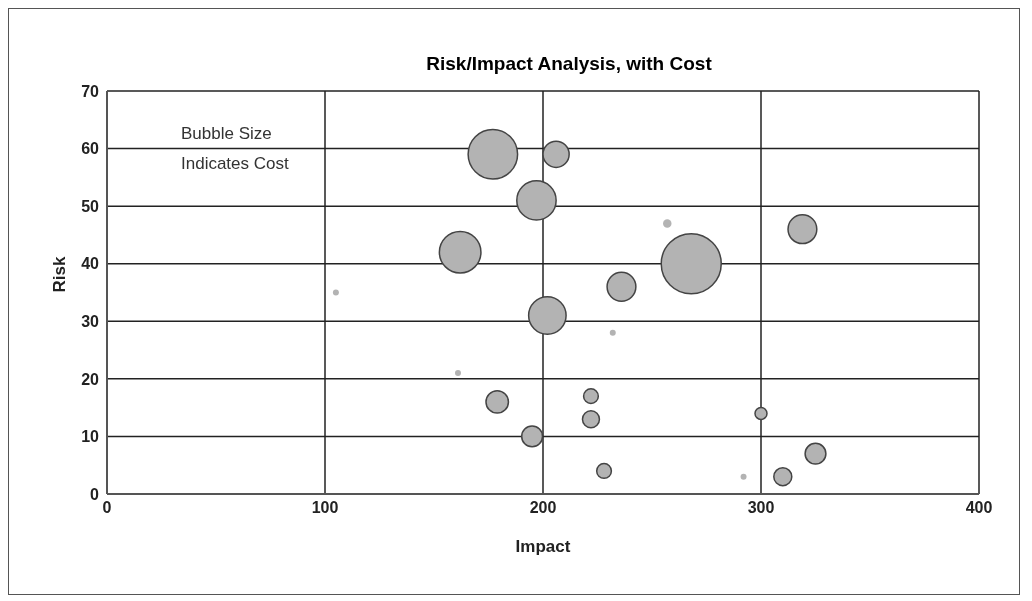 This screenshot has width=1032, height=601. Describe the element at coordinates (90, 149) in the screenshot. I see `y-tick-label: 60` at that location.